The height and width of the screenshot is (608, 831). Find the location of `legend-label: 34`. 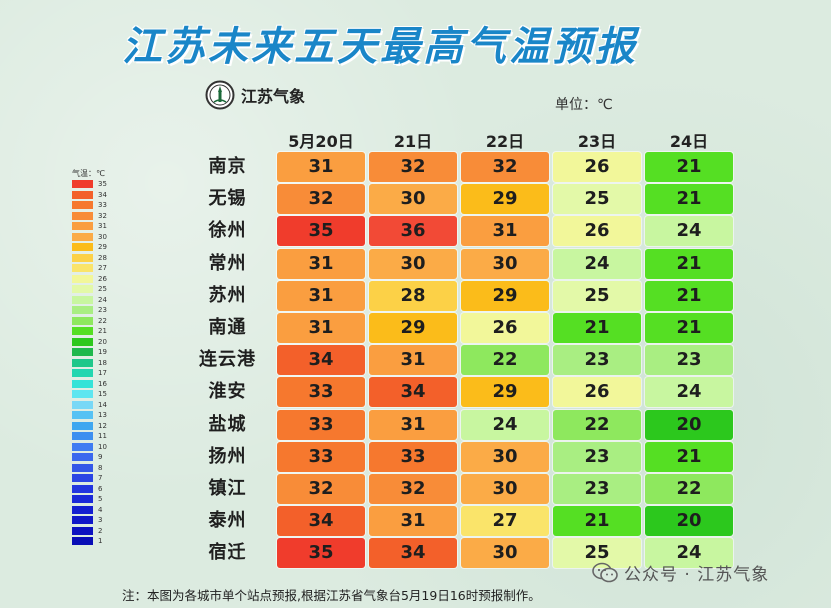

legend-label: 34 is located at coordinates (102, 194).